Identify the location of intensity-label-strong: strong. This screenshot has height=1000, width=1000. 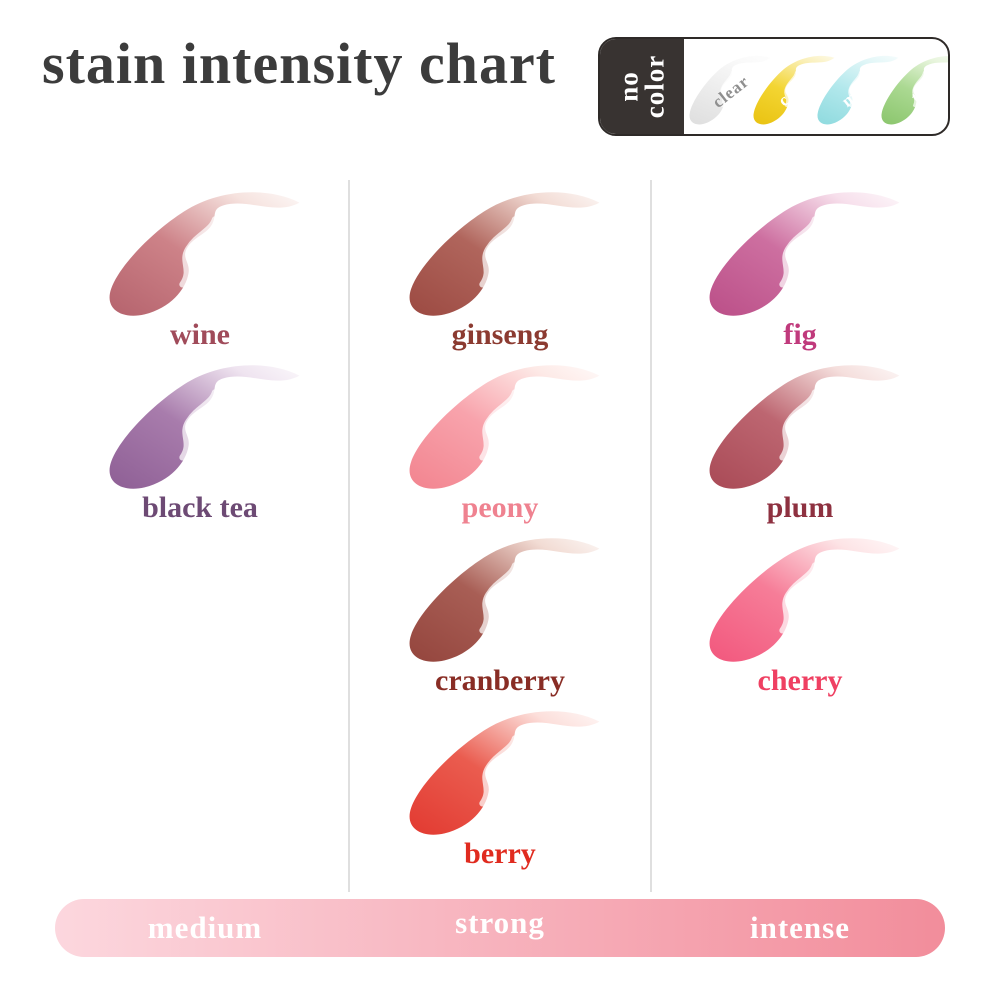
(500, 923).